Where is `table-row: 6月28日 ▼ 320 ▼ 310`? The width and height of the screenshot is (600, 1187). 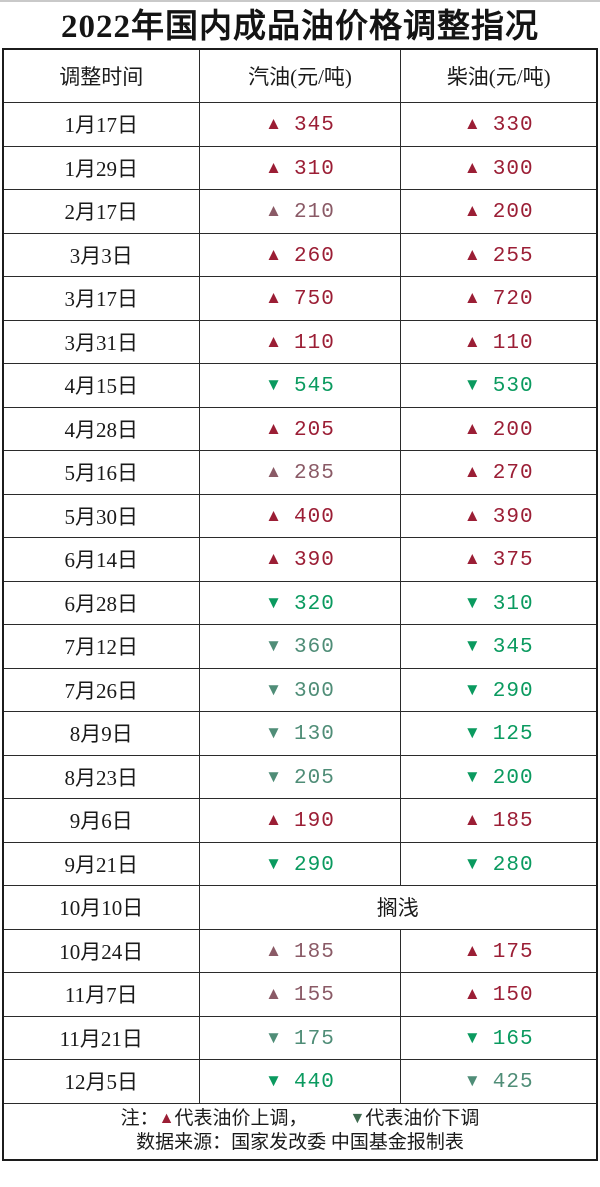
table-row: 6月28日 ▼ 320 ▼ 310 is located at coordinates (300, 602).